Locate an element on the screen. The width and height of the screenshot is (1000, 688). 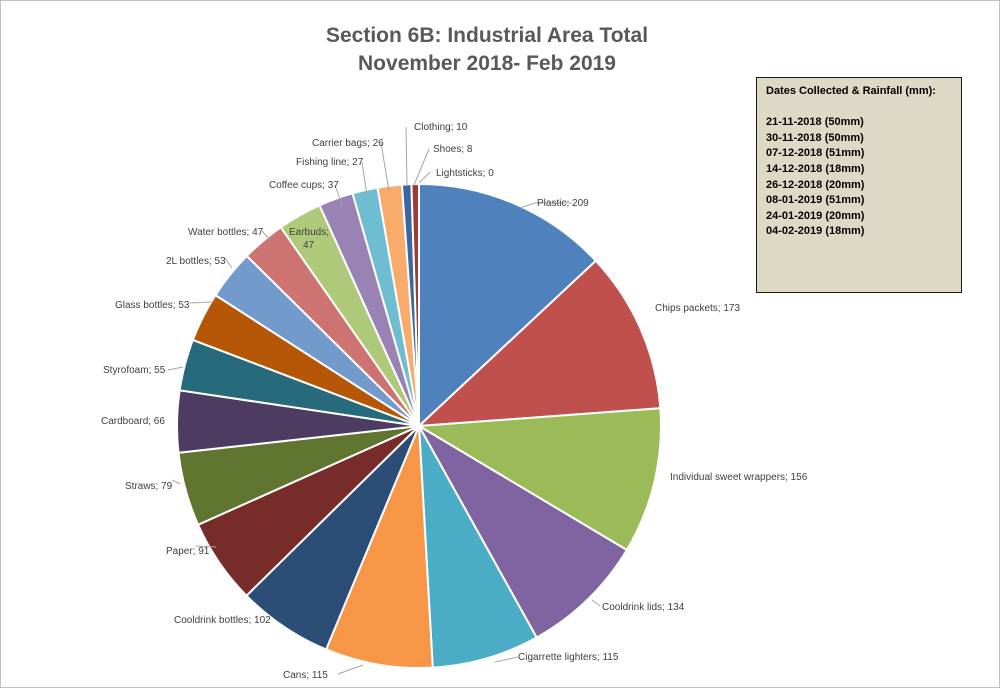
chart-title: Section 6B: Industrial Area Total is located at coordinates (487, 35).